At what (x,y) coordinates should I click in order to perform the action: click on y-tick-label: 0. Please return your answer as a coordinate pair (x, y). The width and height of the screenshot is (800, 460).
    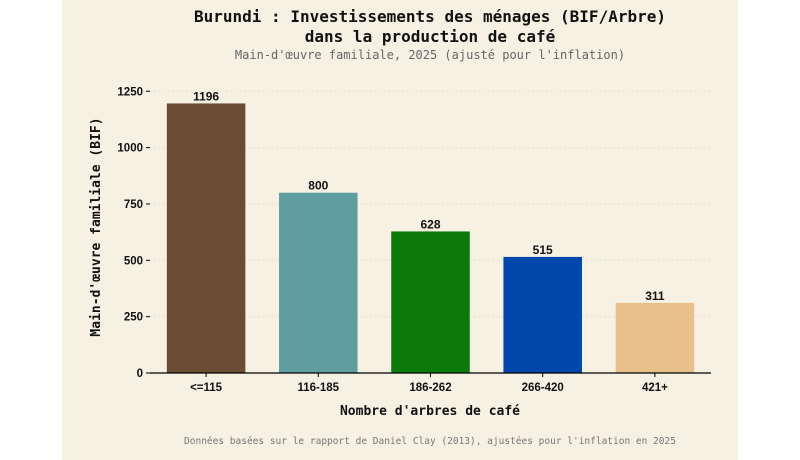
    Looking at the image, I should click on (140, 374).